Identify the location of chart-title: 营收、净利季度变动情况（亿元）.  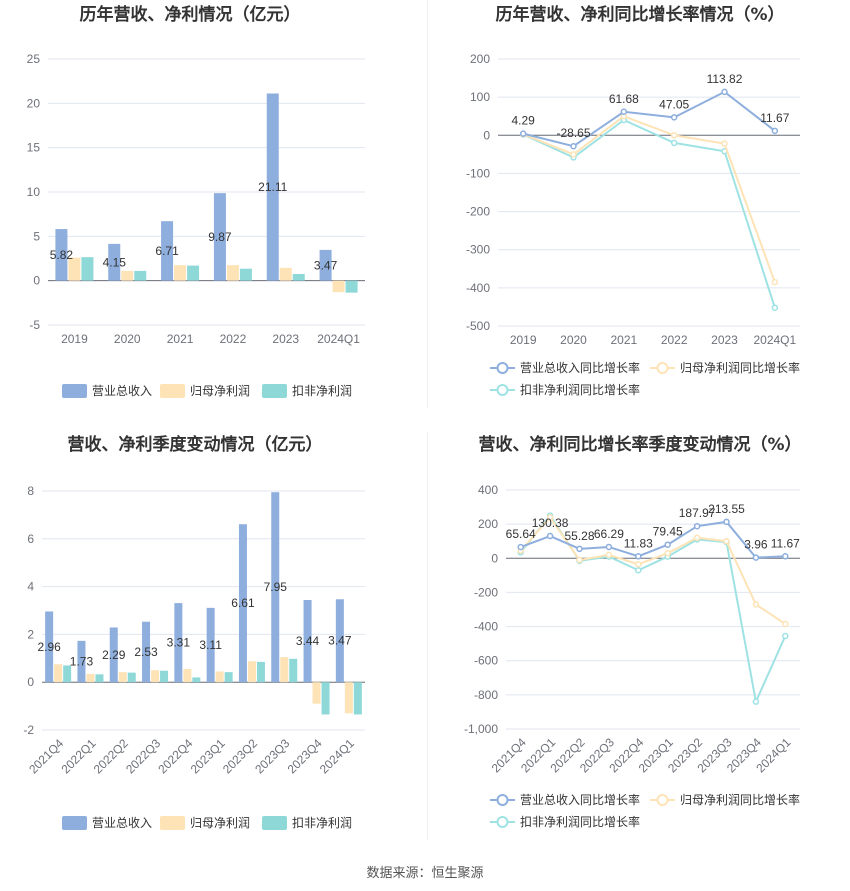
(195, 444).